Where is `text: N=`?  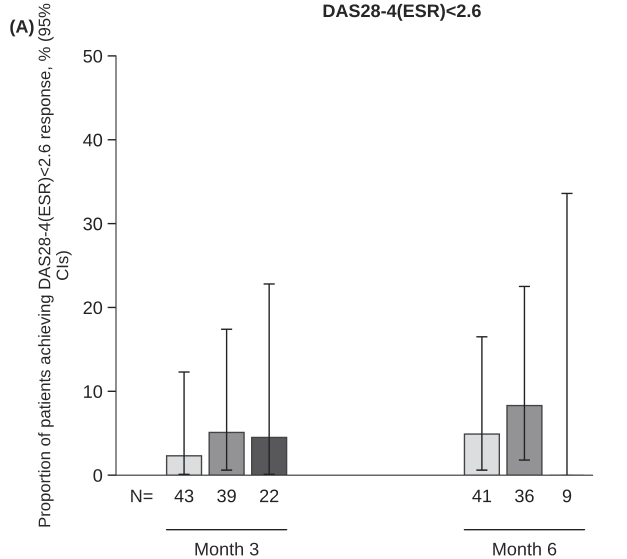 text: N= is located at coordinates (141, 496).